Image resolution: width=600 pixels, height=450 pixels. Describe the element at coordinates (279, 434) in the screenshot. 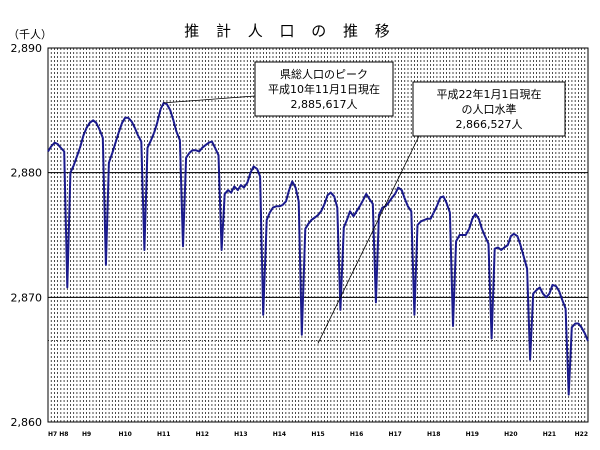

I see `x-tick-label: H14` at that location.